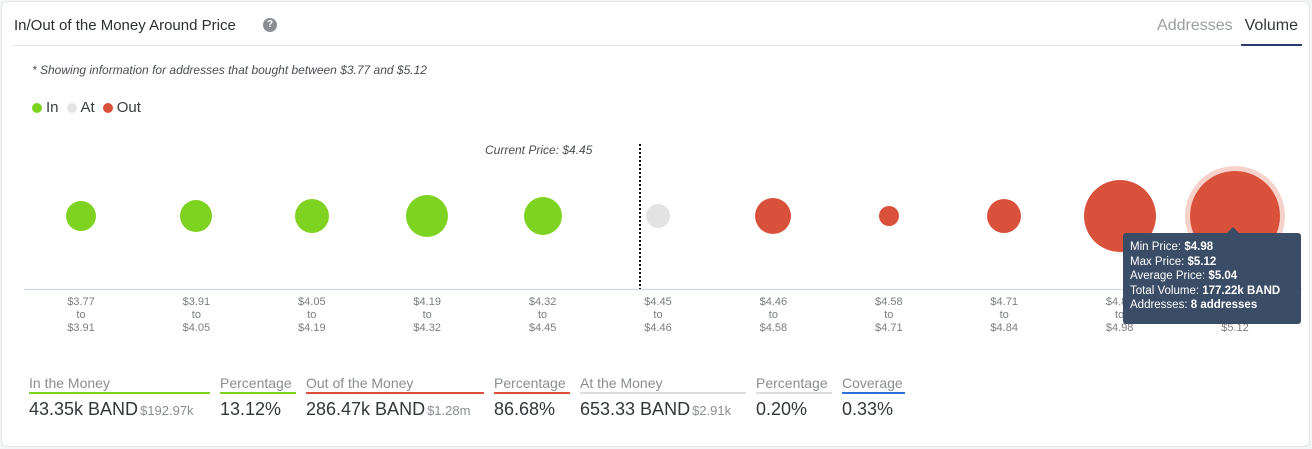 This screenshot has height=449, width=1312. I want to click on tooltip-max-price: $5.12, so click(1202, 261).